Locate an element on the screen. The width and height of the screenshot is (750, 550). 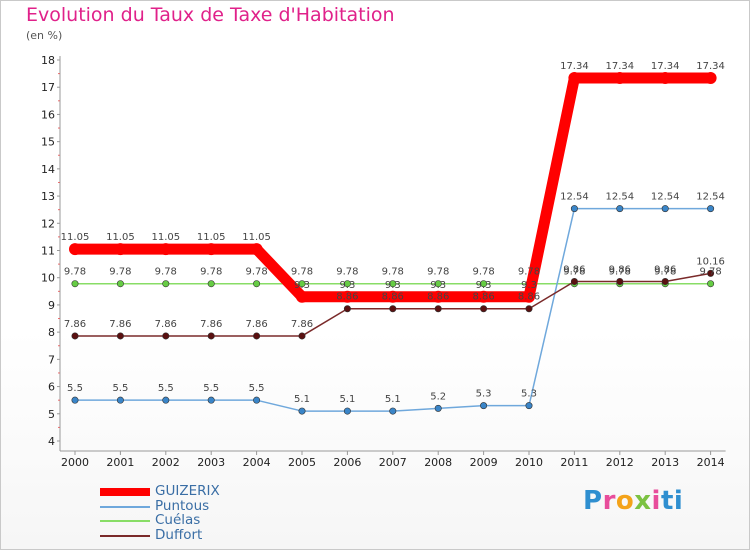
y-tick-label: 6 is located at coordinates (51, 387).